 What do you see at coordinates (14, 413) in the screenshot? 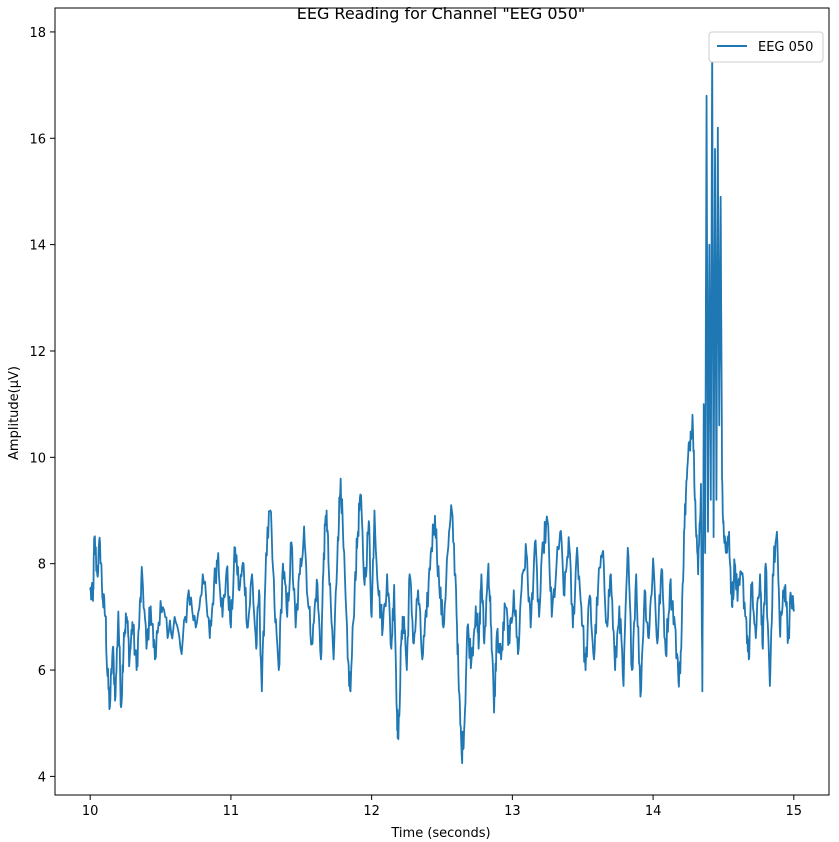
I see `y-axis-label: Amplitude(µV)` at bounding box center [14, 413].